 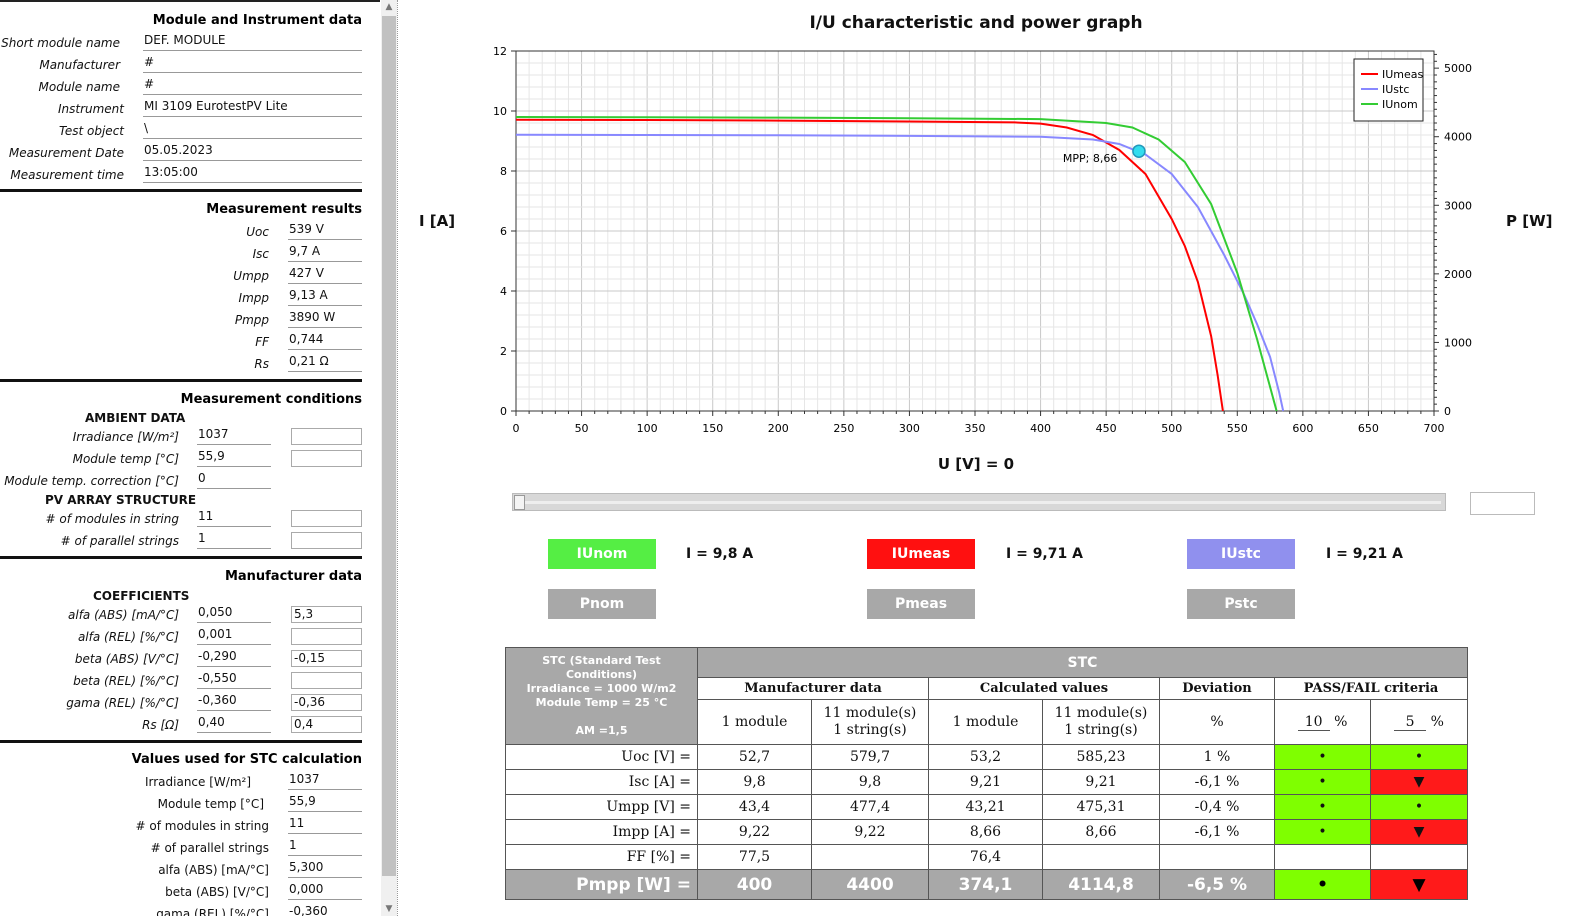 I want to click on left-panel-scrollbar: ▲ ▼, so click(x=389, y=458).